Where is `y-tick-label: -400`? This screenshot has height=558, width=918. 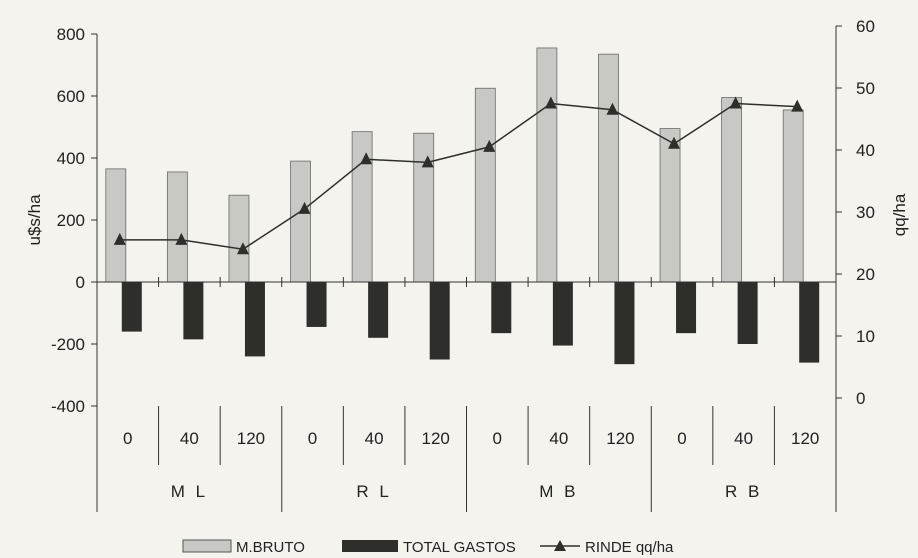
y-tick-label: -400 is located at coordinates (68, 406).